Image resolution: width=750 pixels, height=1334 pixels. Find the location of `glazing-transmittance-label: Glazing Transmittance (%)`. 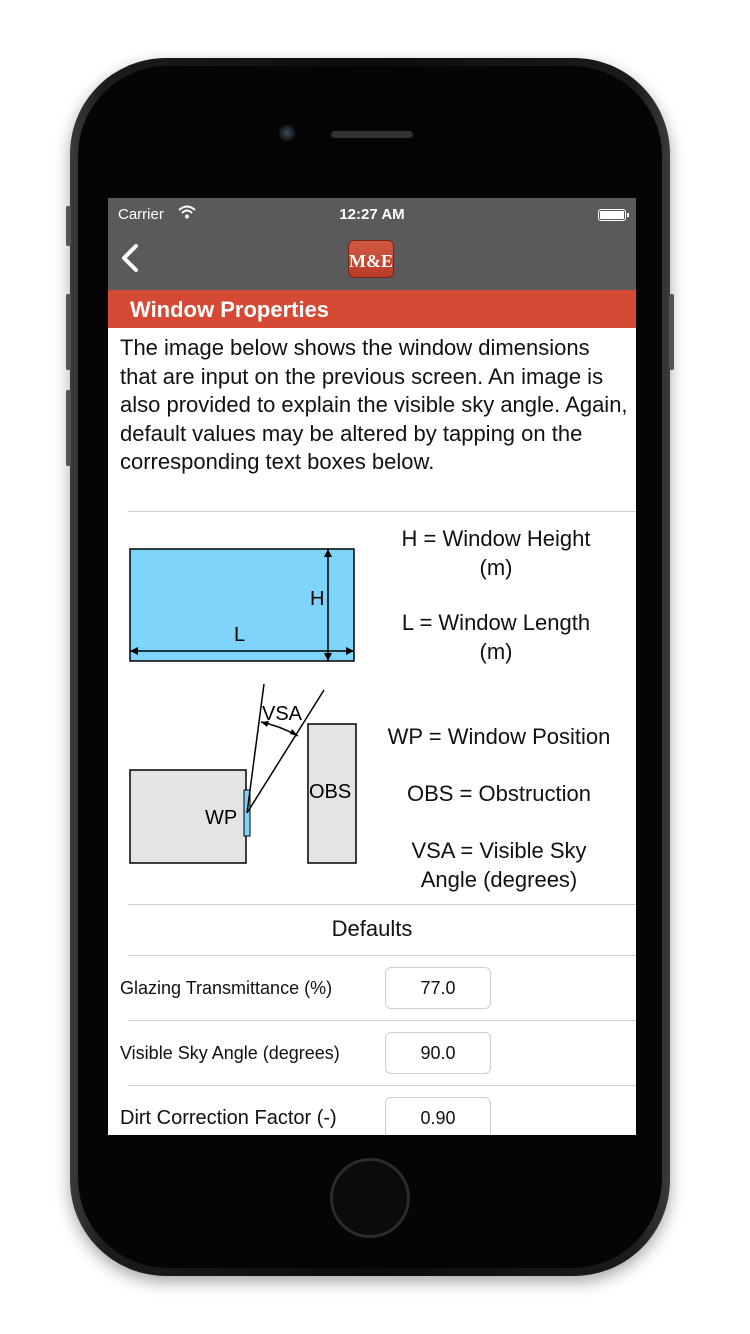

glazing-transmittance-label: Glazing Transmittance (%) is located at coordinates (226, 988).